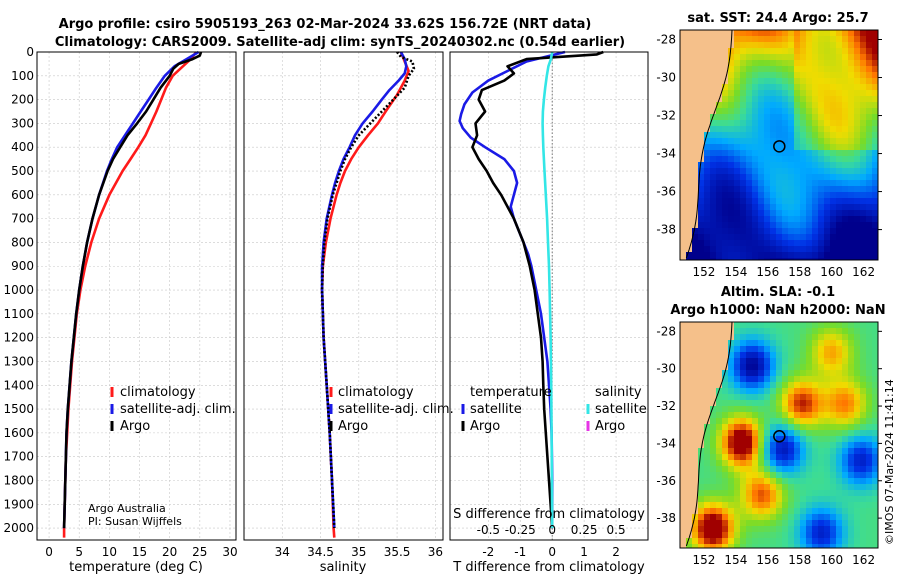  I want to click on salinity-diff-tick-label: 0, so click(552, 530).